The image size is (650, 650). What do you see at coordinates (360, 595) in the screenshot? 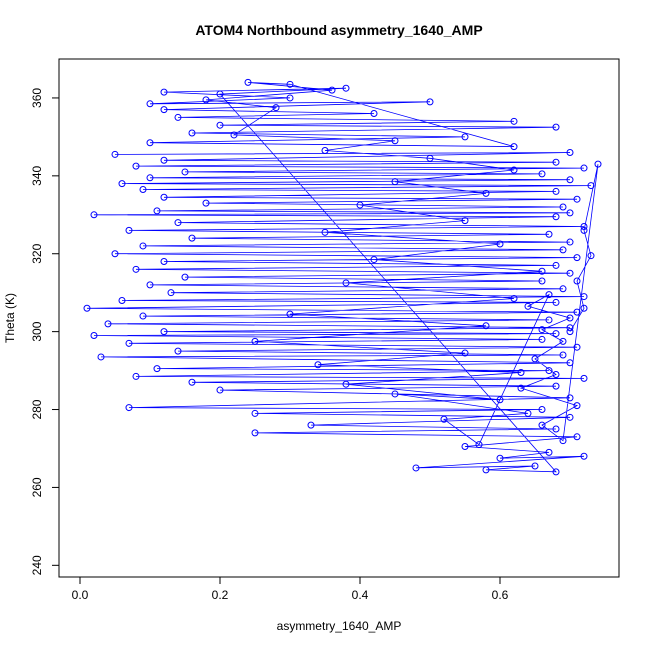
I see `x-tick-label: 0.4` at bounding box center [360, 595].